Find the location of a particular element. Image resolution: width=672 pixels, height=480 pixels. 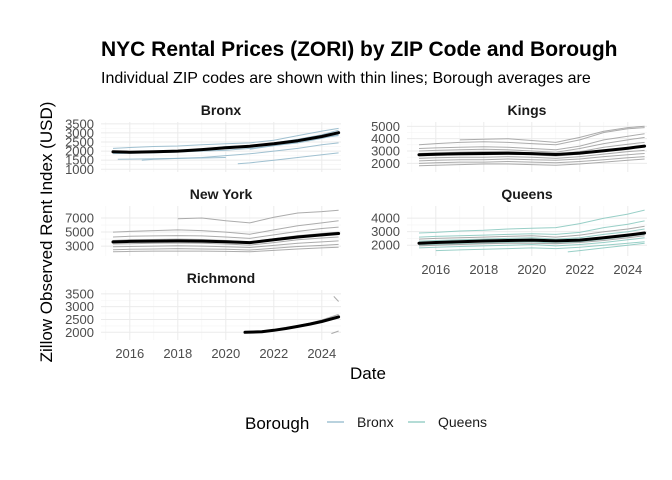

y-tick-label: 1000 is located at coordinates (79, 169).